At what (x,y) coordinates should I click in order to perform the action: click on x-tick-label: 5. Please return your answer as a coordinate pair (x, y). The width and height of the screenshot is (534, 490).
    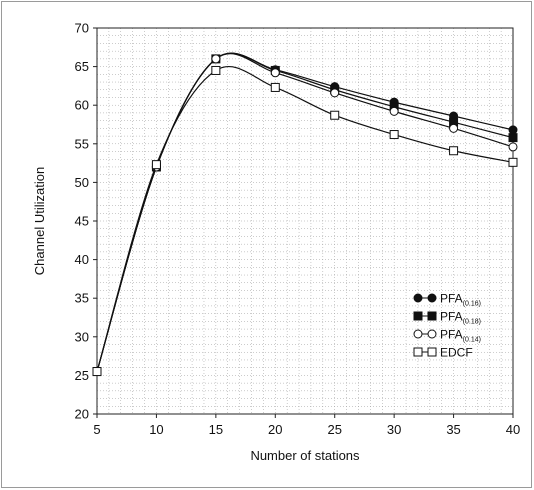
    Looking at the image, I should click on (96, 429).